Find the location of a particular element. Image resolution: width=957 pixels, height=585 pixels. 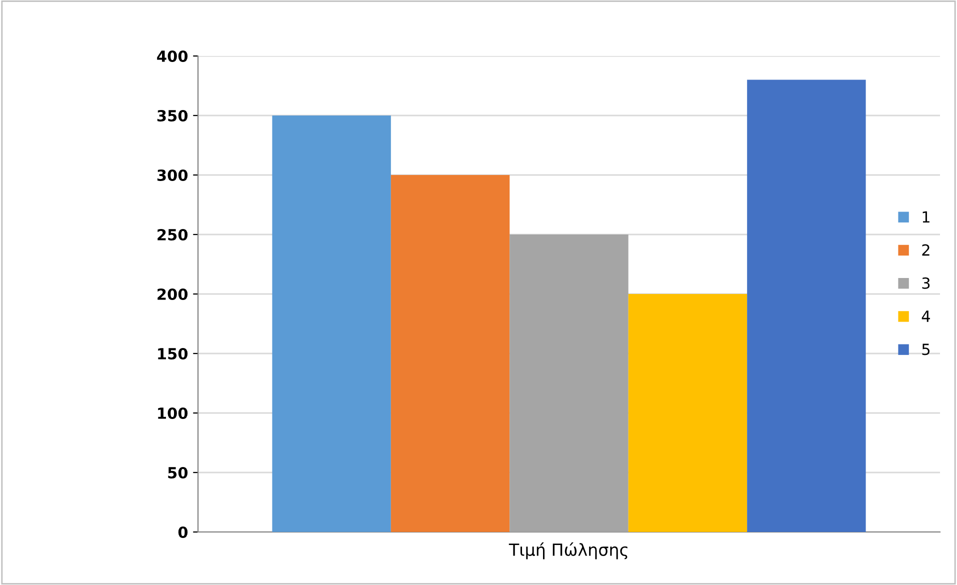

legend-label: 5 is located at coordinates (926, 350).